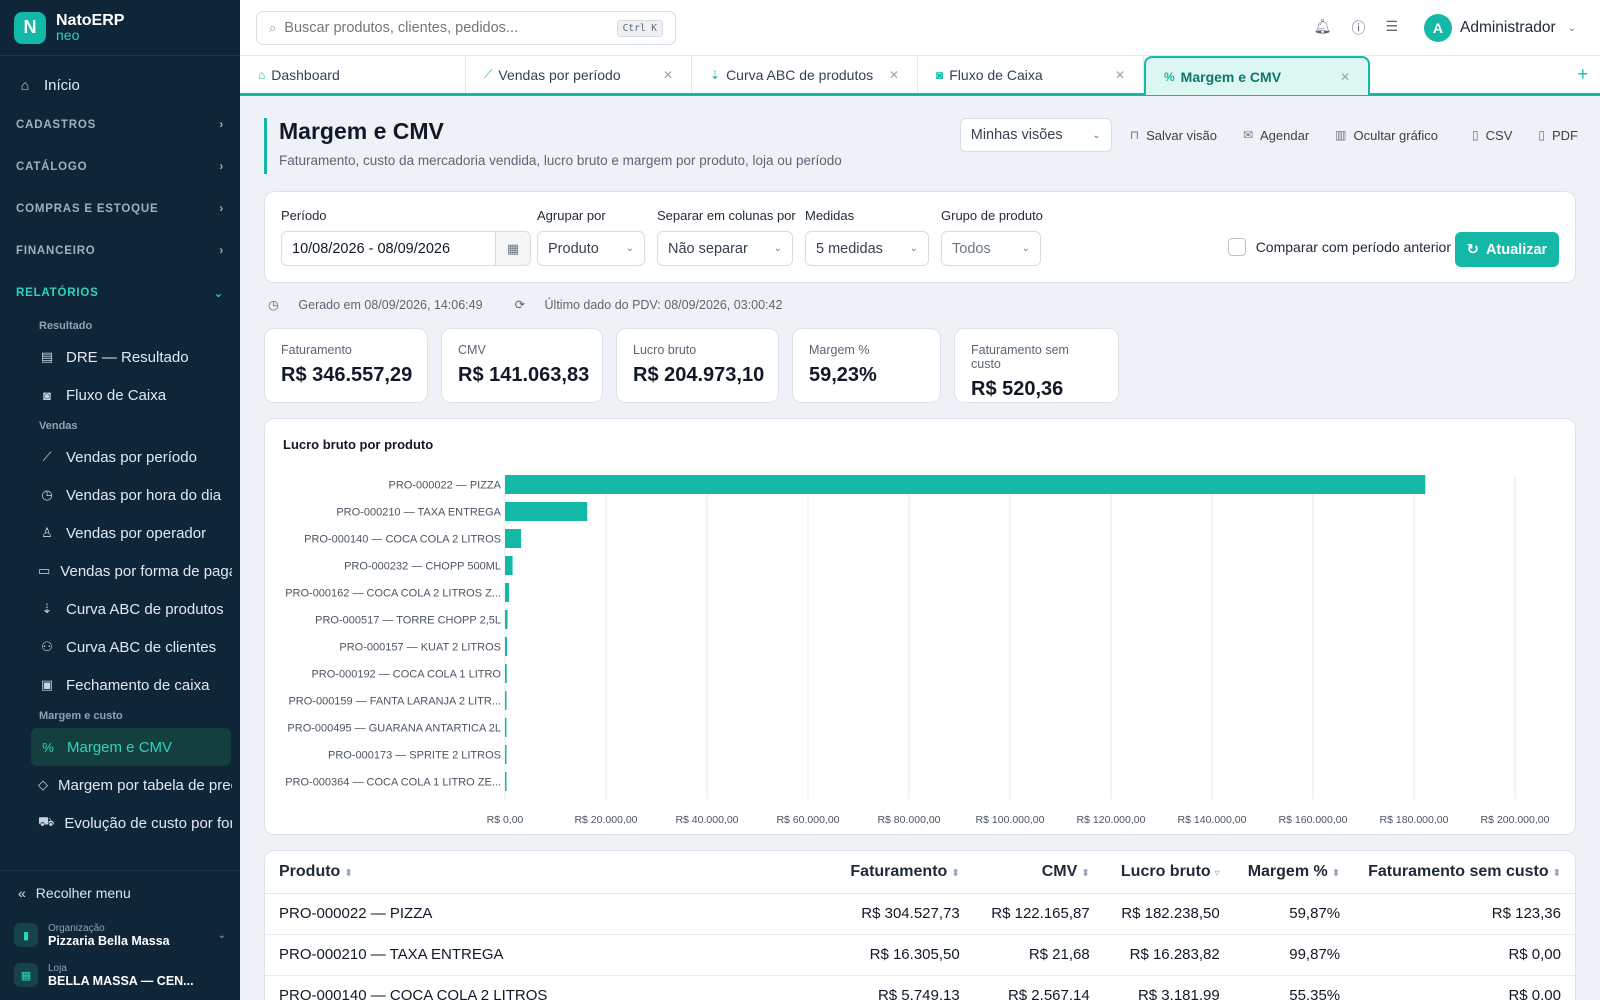 Image resolution: width=1600 pixels, height=1000 pixels. What do you see at coordinates (1111, 820) in the screenshot?
I see `x-tick-label: R$ 120.000,00` at bounding box center [1111, 820].